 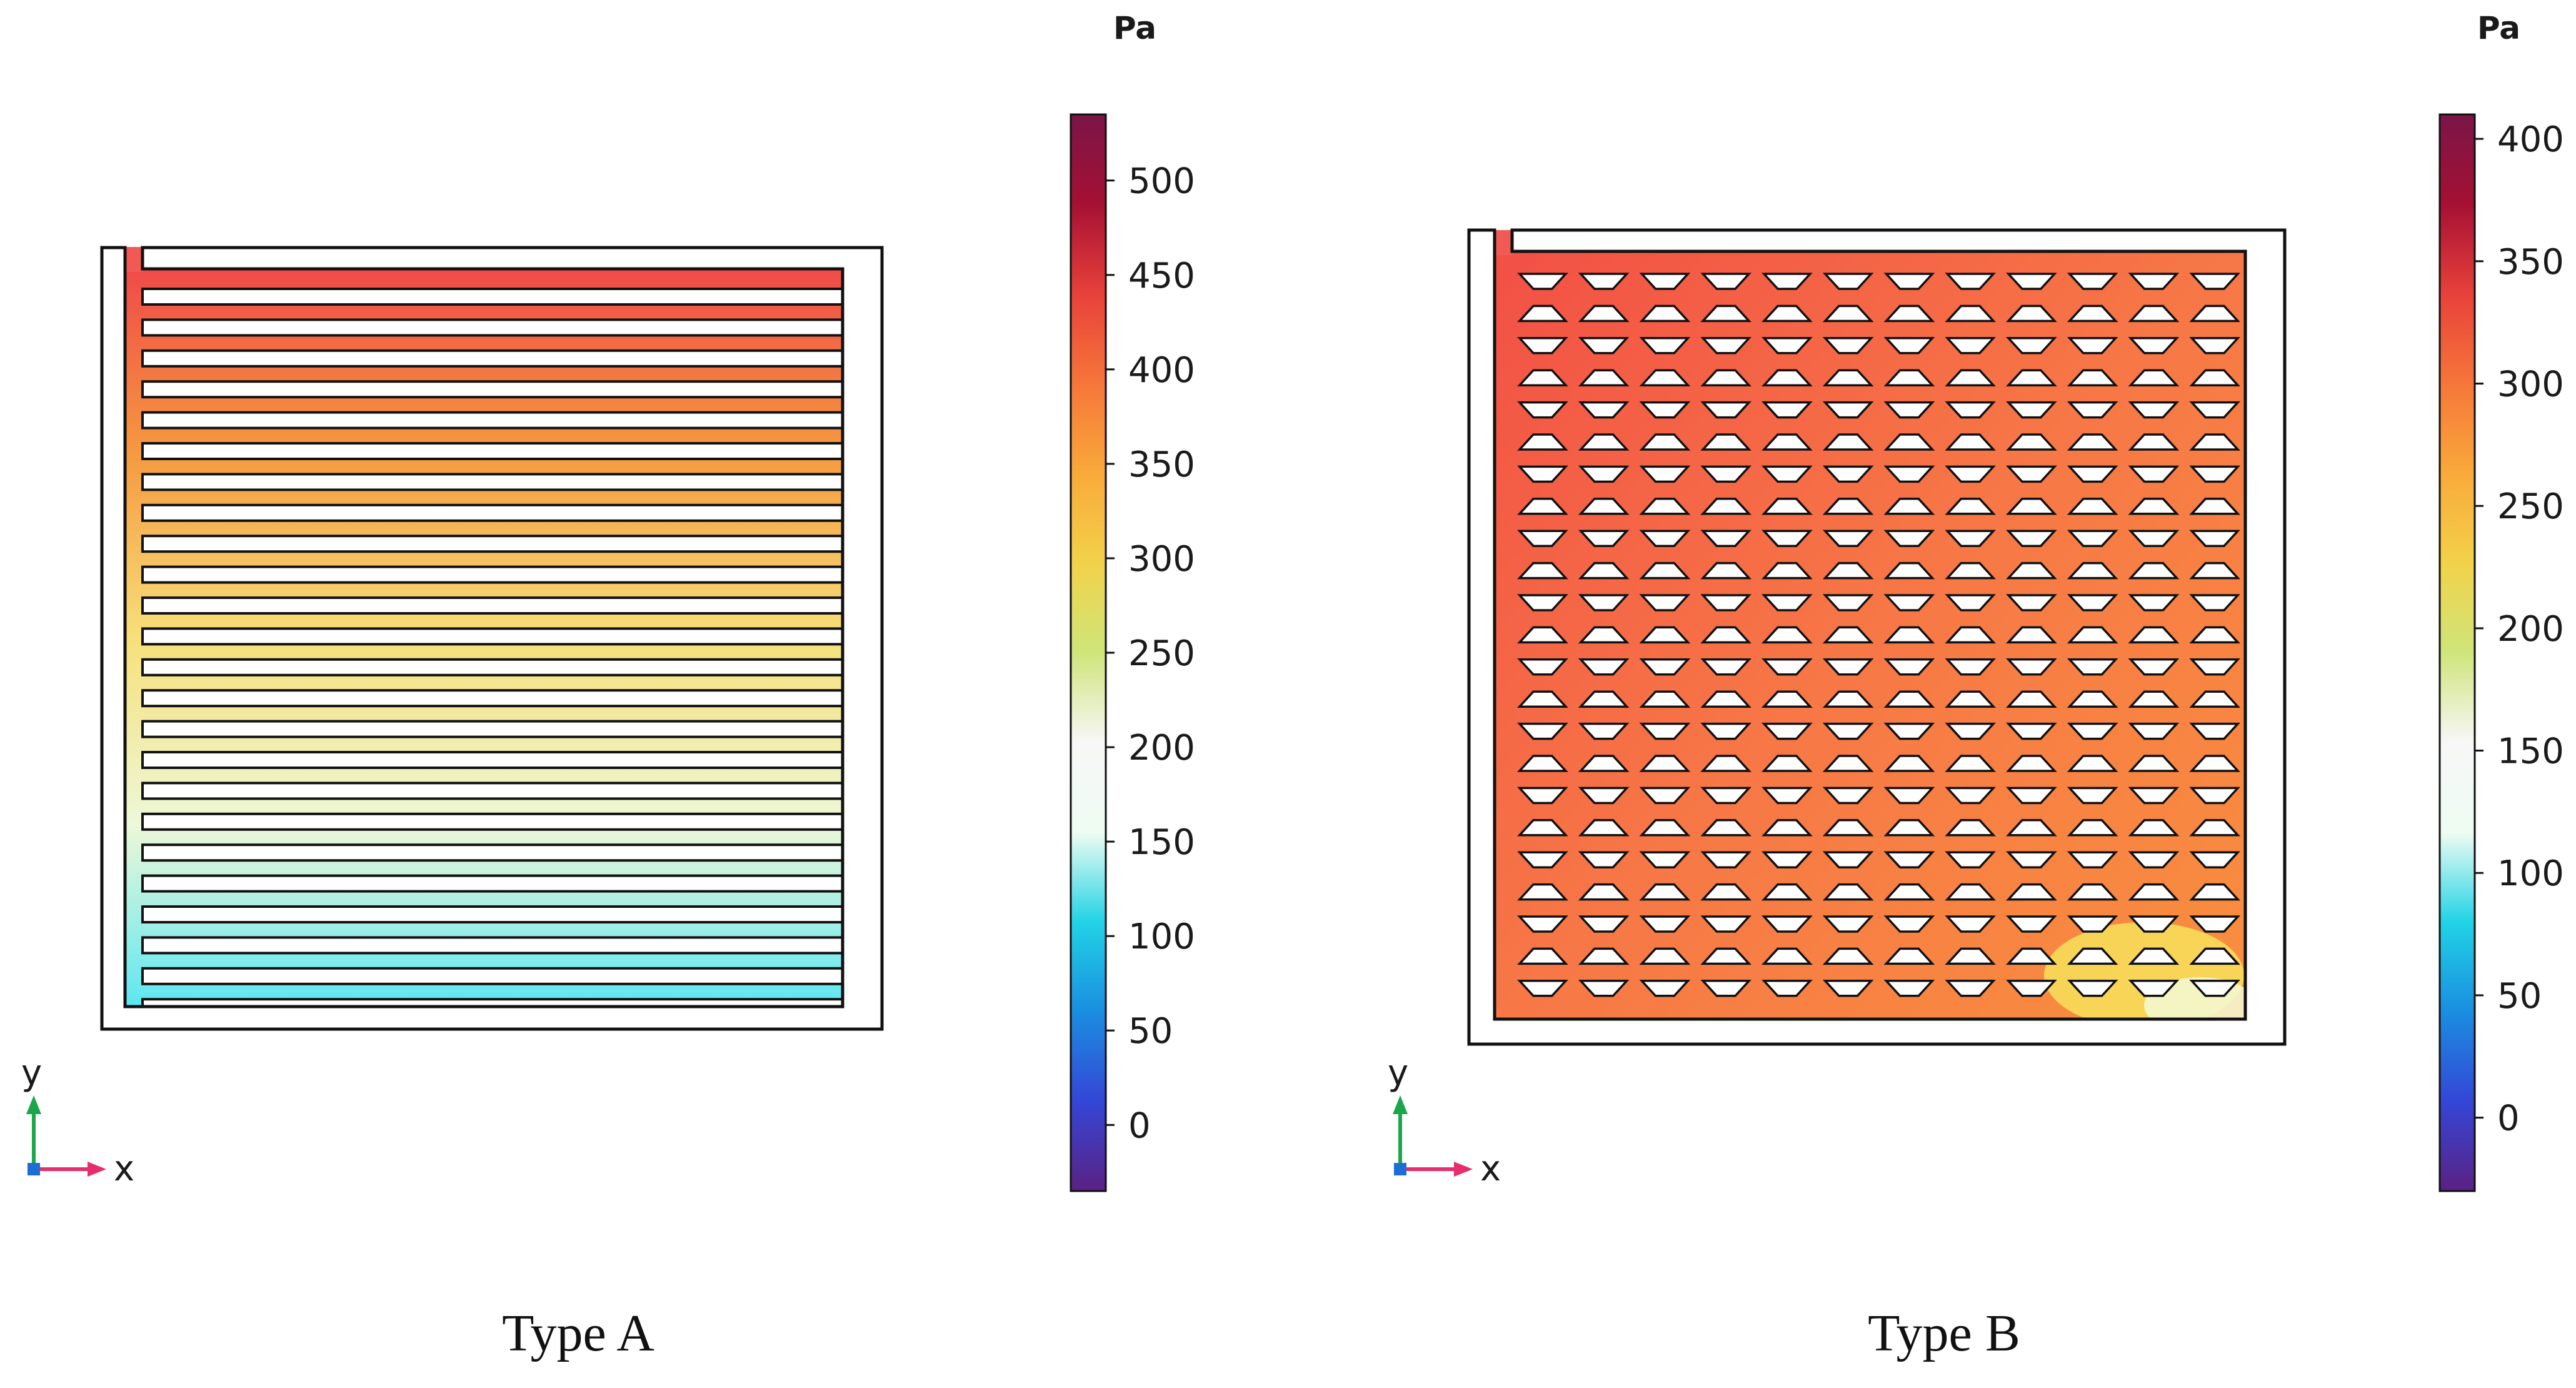 What do you see at coordinates (1150, 1032) in the screenshot?
I see `colorbar-tick-label: 50` at bounding box center [1150, 1032].